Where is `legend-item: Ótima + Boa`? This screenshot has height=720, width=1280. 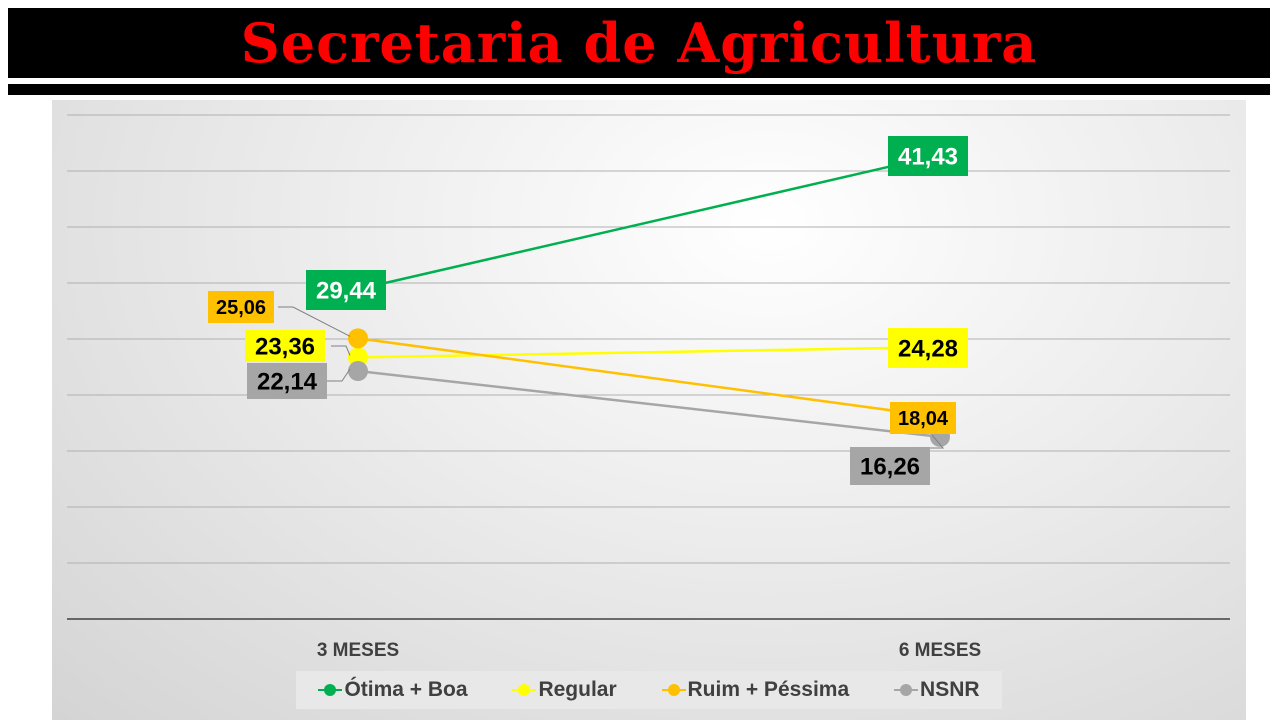
legend-item: Ótima + Boa is located at coordinates (393, 690).